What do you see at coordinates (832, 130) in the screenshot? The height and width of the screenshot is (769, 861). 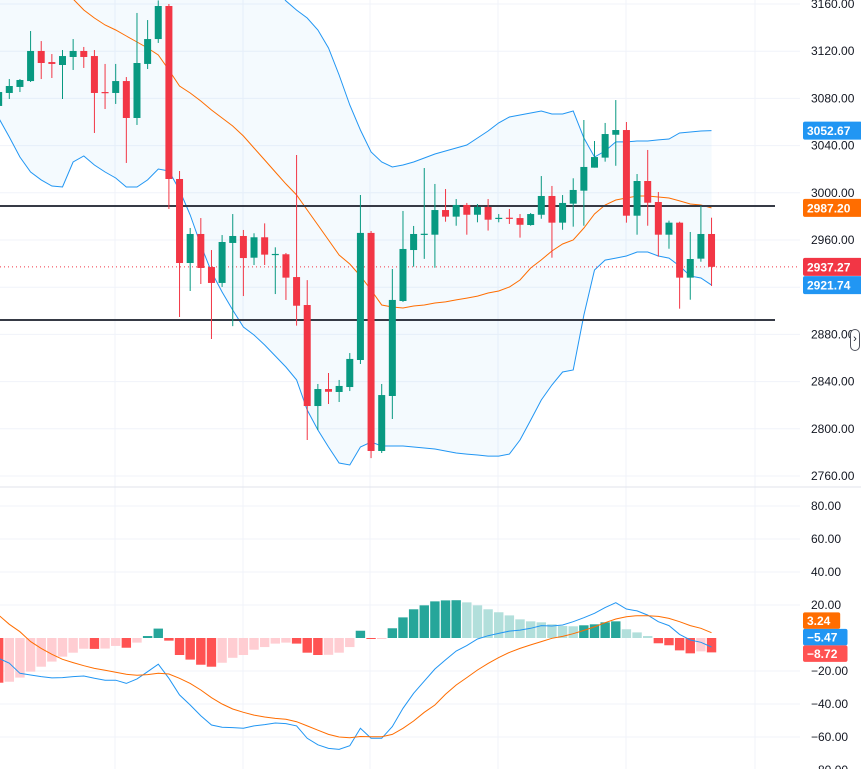 I see `price-tag: 3052.67` at bounding box center [832, 130].